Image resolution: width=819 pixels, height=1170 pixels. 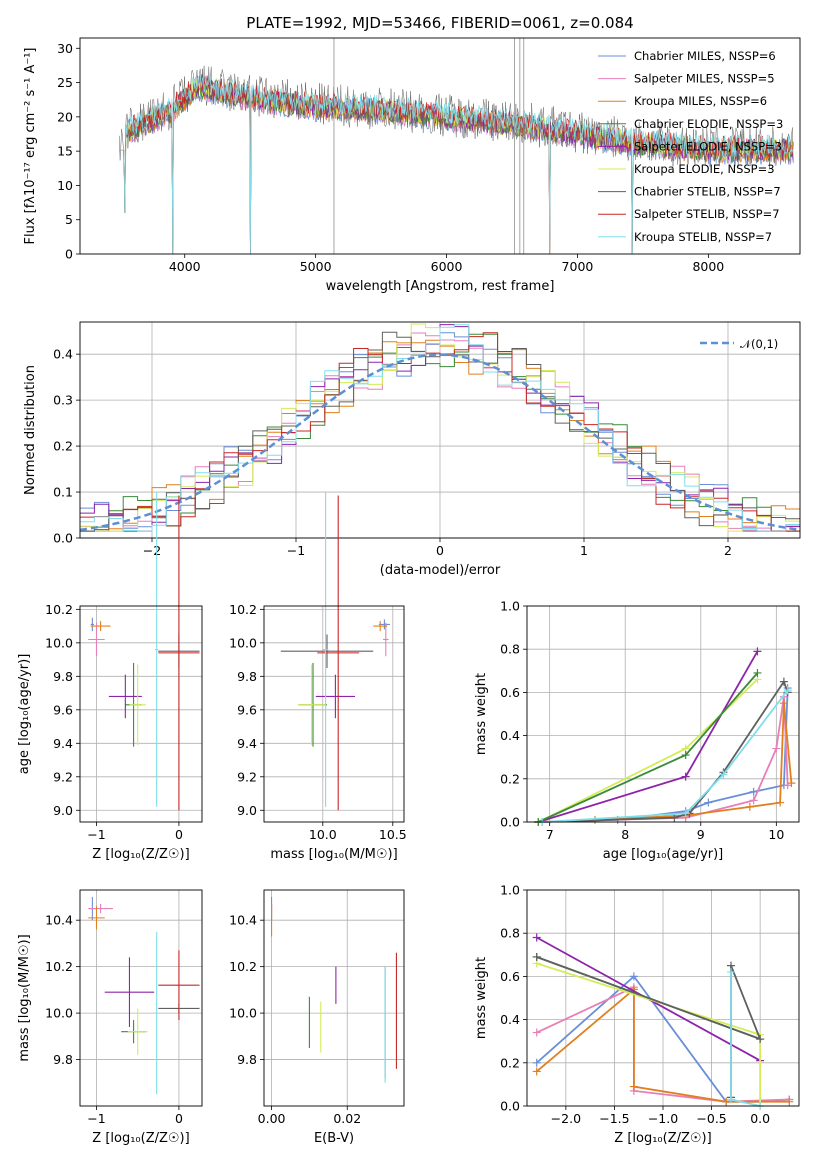 What do you see at coordinates (334, 1138) in the screenshot?
I see `x-axis-label: E(B-V)` at bounding box center [334, 1138].